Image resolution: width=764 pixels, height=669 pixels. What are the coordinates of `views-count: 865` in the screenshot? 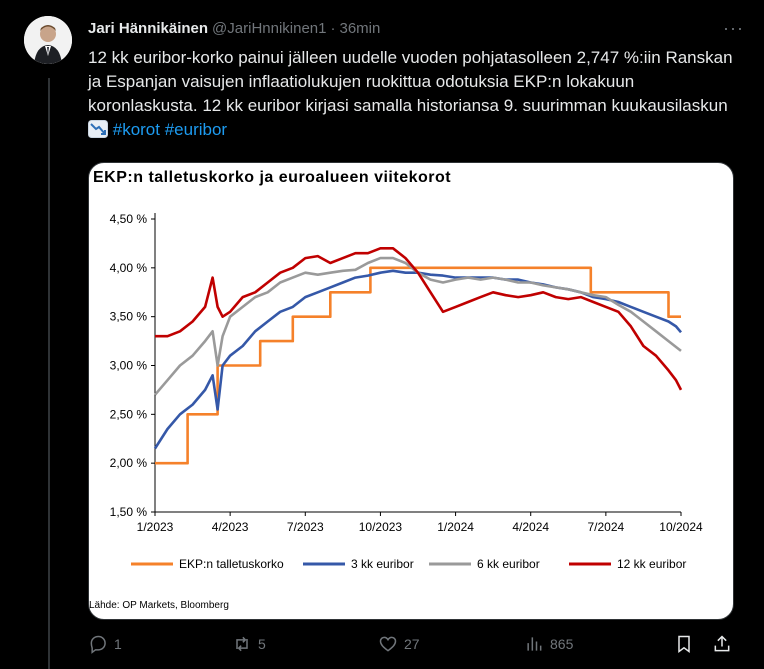 It's located at (562, 644).